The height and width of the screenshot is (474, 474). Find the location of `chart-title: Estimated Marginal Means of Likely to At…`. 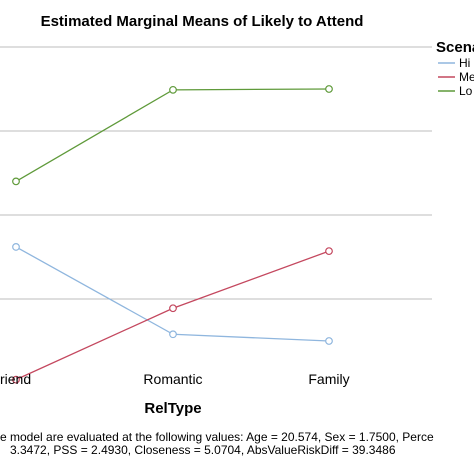

chart-title: Estimated Marginal Means of Likely to At… is located at coordinates (202, 21).